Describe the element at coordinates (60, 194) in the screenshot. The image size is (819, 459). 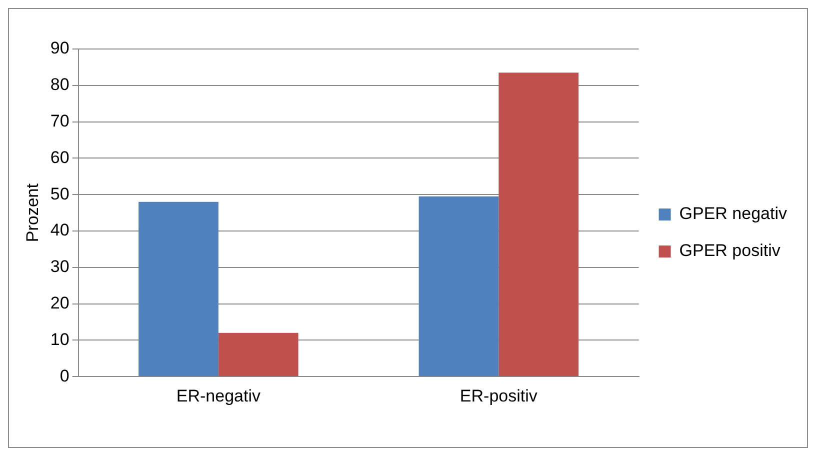
I see `y-tick-label: 50` at that location.